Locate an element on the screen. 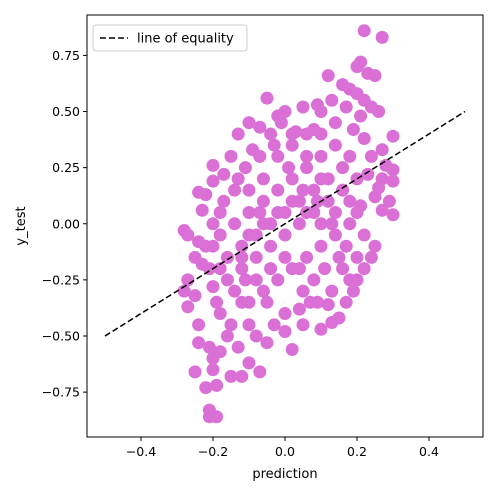 This screenshot has width=500, height=496. y-tick-label: 0.25 is located at coordinates (66, 167).